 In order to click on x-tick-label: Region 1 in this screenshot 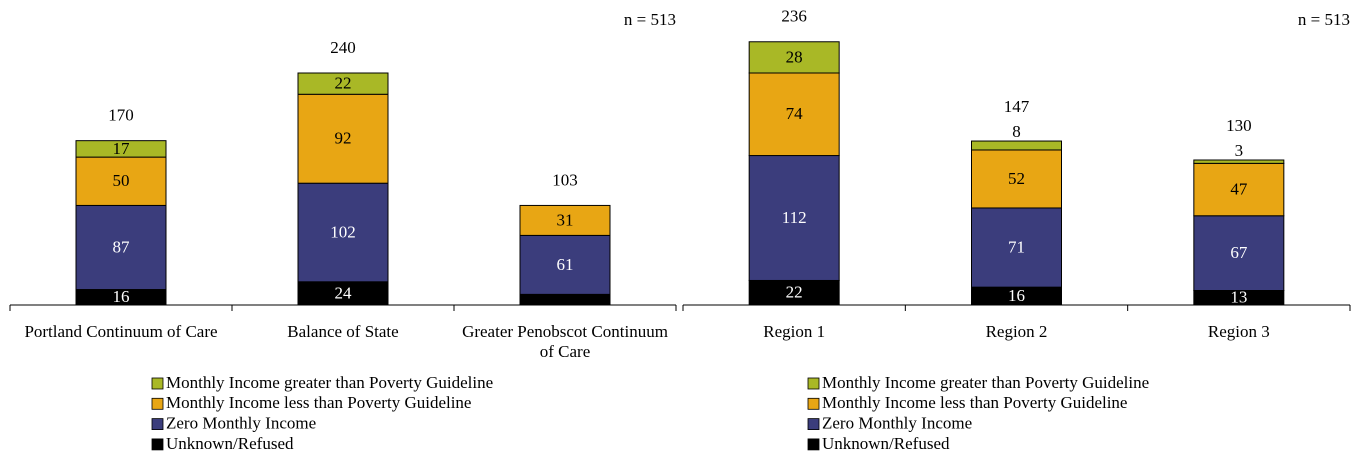, I will do `click(794, 331)`.